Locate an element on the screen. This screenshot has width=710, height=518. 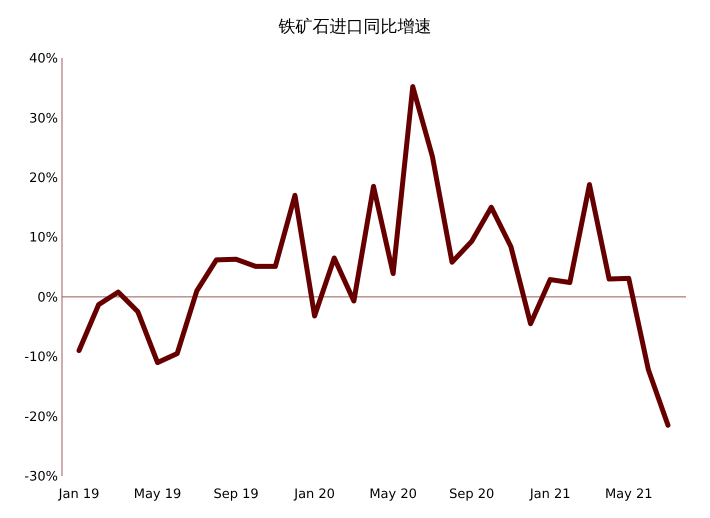
x-tick-label: May 19 is located at coordinates (158, 494).